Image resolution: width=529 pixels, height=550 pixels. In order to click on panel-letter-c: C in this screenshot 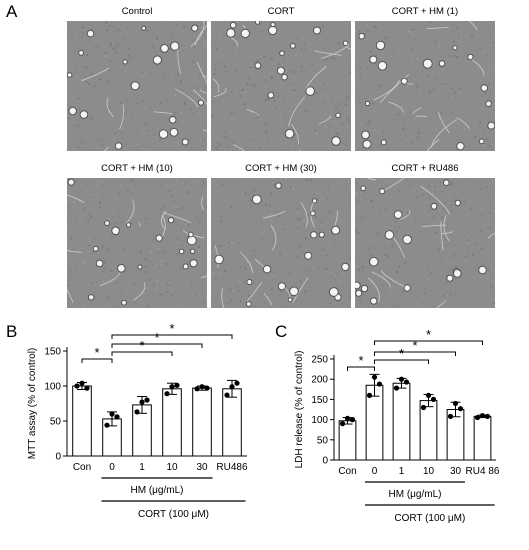, I will do `click(281, 331)`.